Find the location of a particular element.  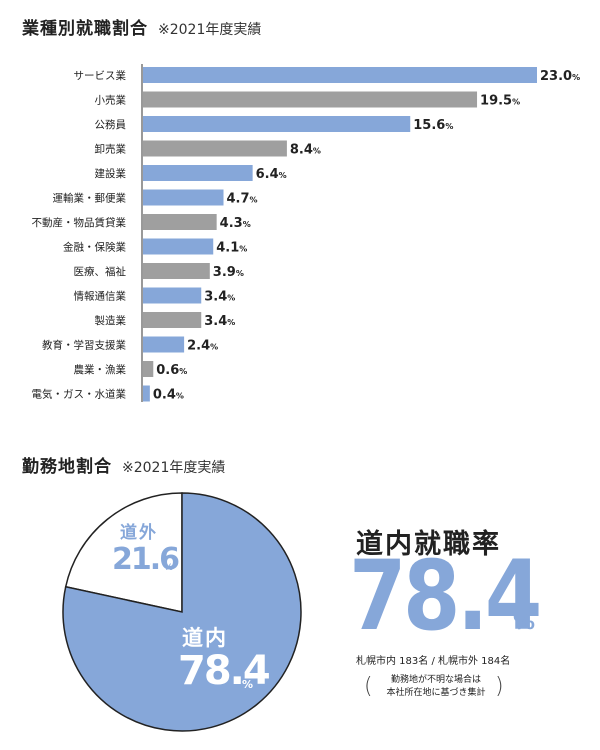

bar-value-label: 4.3% is located at coordinates (235, 223).